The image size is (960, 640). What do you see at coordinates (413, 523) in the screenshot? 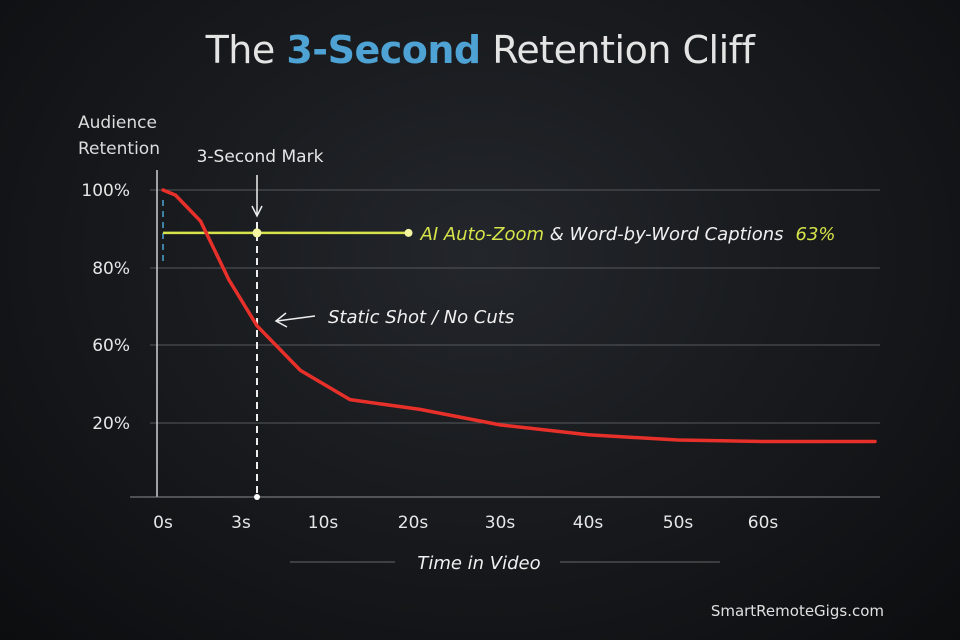
I see `x-tick-label: 20s` at bounding box center [413, 523].